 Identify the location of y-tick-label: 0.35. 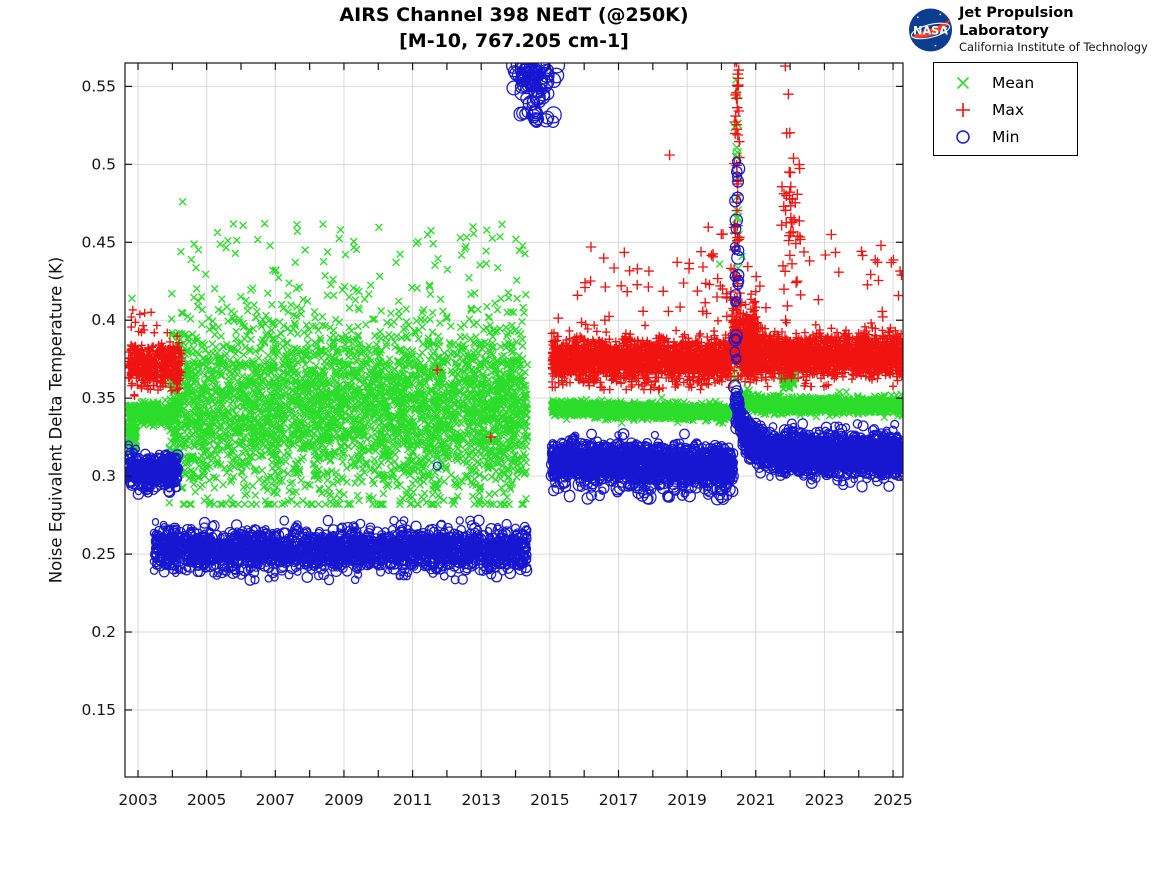
(98, 398).